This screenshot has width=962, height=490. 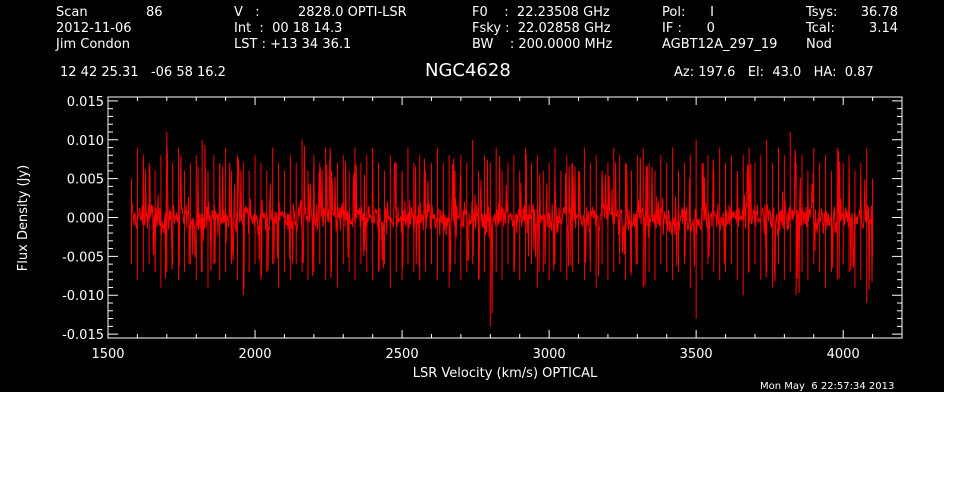 What do you see at coordinates (819, 44) in the screenshot?
I see `nod-label: Nod` at bounding box center [819, 44].